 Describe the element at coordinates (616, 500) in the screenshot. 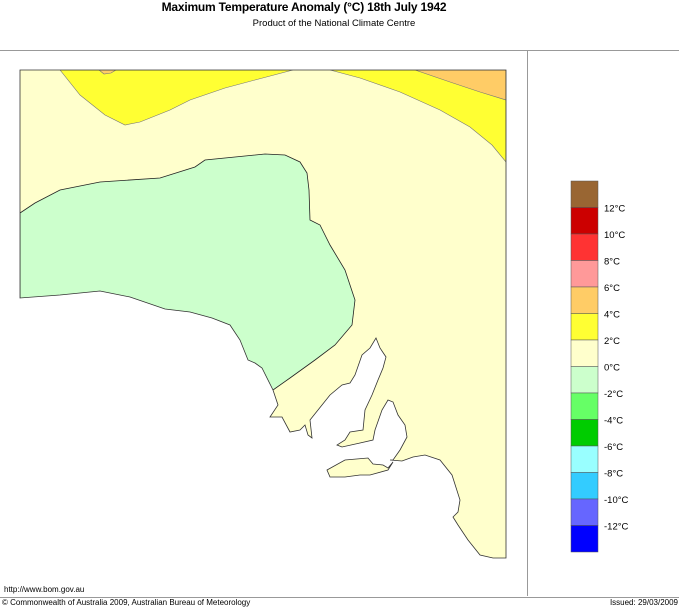

I see `legend-label: -10°C` at that location.